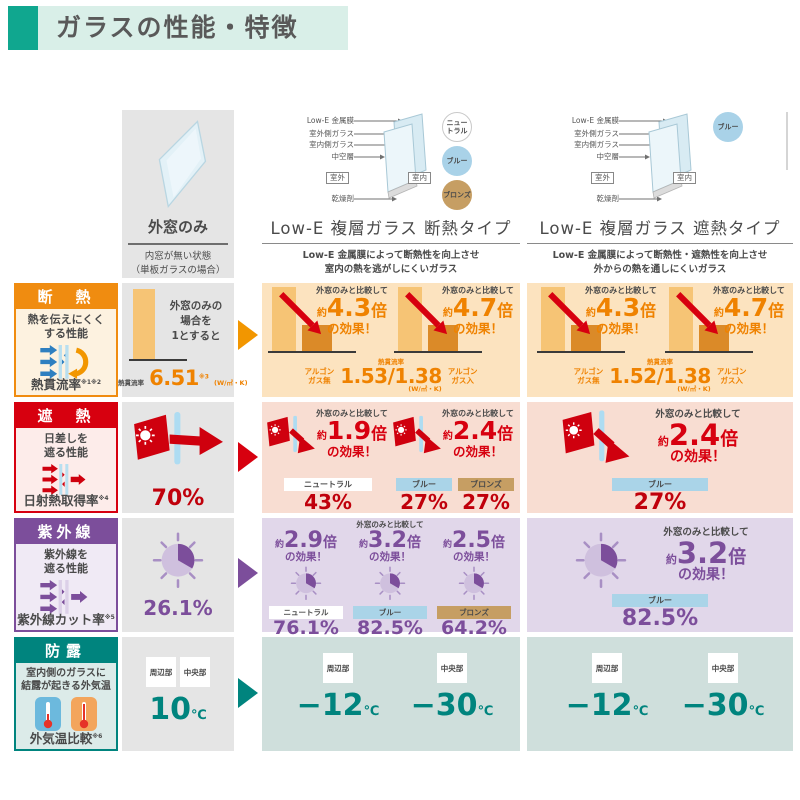 The height and width of the screenshot is (800, 800). What do you see at coordinates (660, 228) in the screenshot?
I see `column-shanetsu-title: Low-E 複層ガラス 遮熱タイプ` at bounding box center [660, 228].